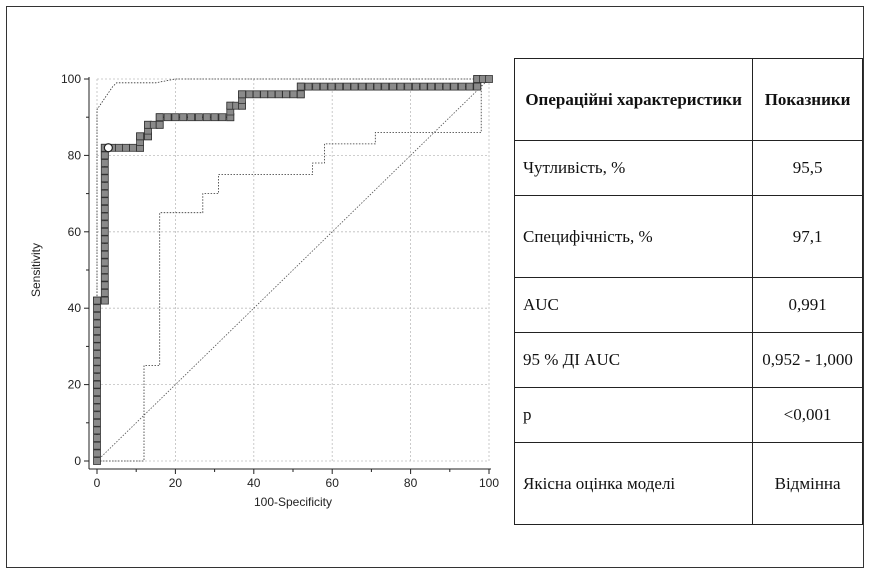 This screenshot has width=874, height=576. What do you see at coordinates (71, 79) in the screenshot?
I see `y-tick-label: 100` at bounding box center [71, 79].